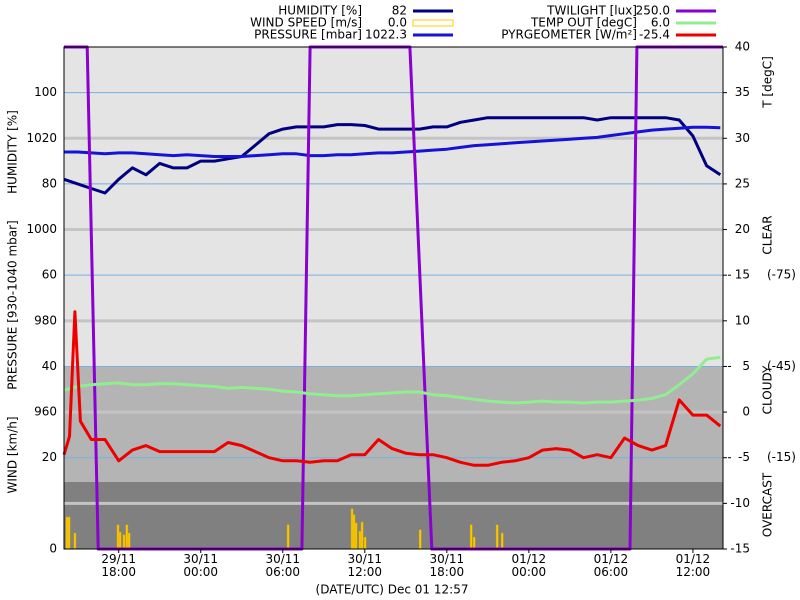 The image size is (800, 600). What do you see at coordinates (320, 11) in the screenshot?
I see `legend-label: HUMIDITY [%]` at bounding box center [320, 11].